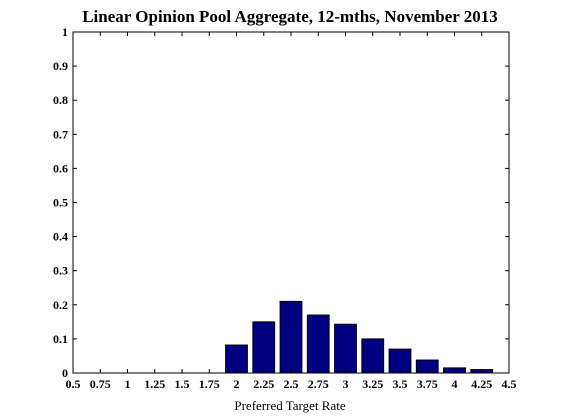  I want to click on x-tick-label: 3, so click(346, 384).